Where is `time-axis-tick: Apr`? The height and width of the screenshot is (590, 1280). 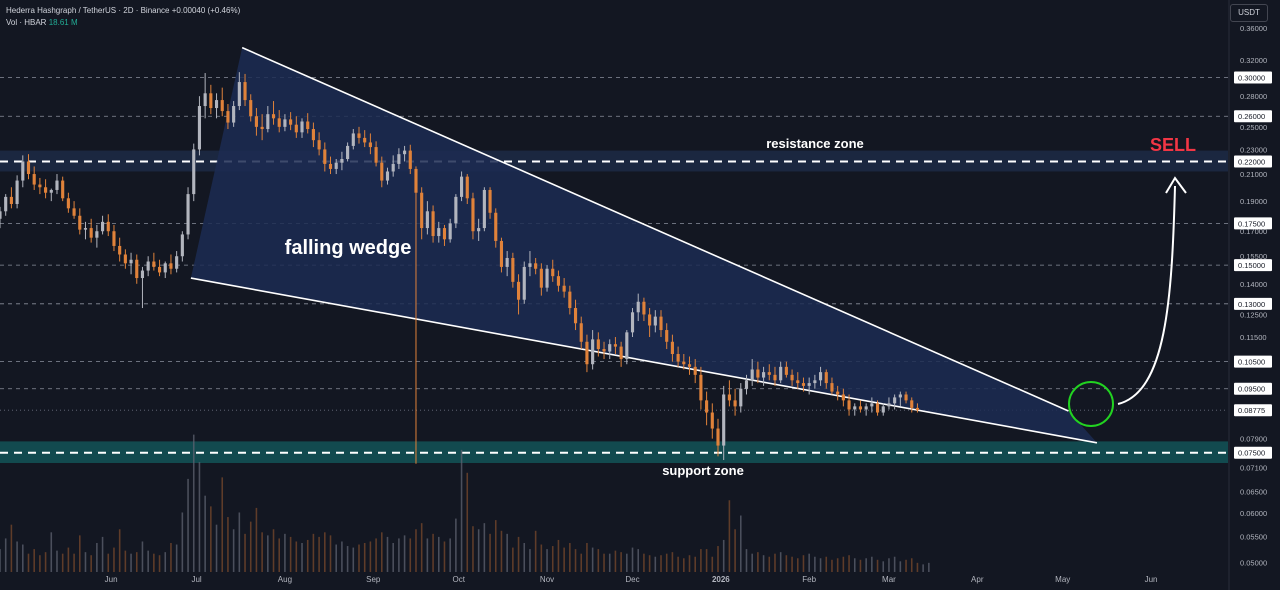
time-axis-tick: Apr is located at coordinates (977, 579).